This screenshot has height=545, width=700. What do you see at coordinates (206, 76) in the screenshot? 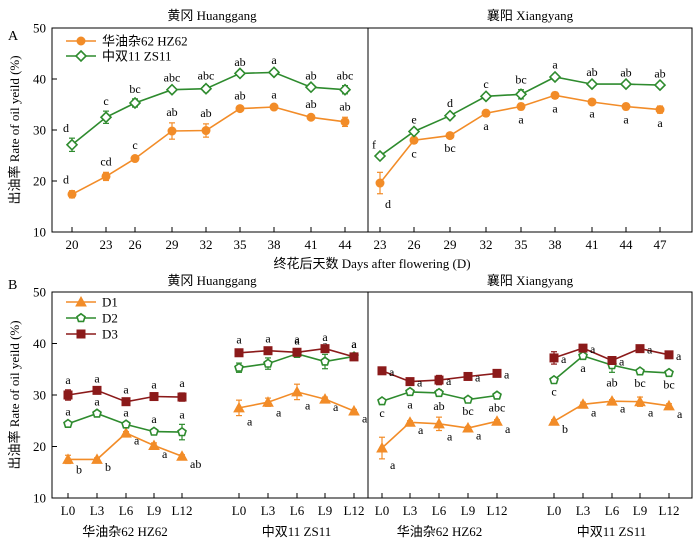
I see `panel-a-green-series-sig-label: abc` at bounding box center [206, 76].